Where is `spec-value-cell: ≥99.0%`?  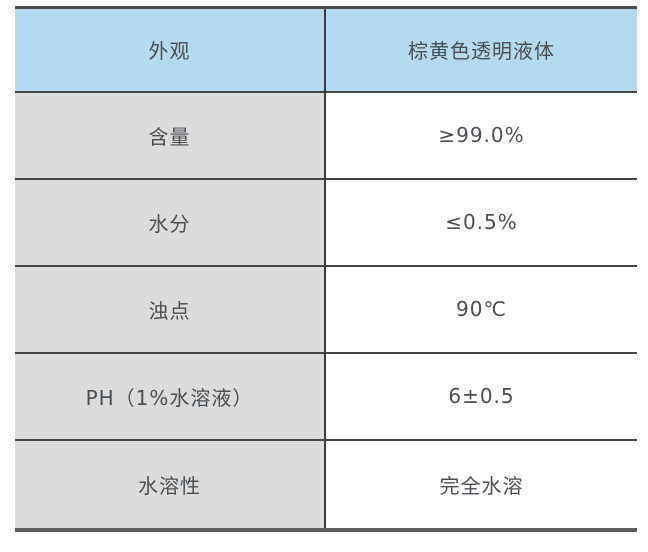
spec-value-cell: ≥99.0% is located at coordinates (481, 135).